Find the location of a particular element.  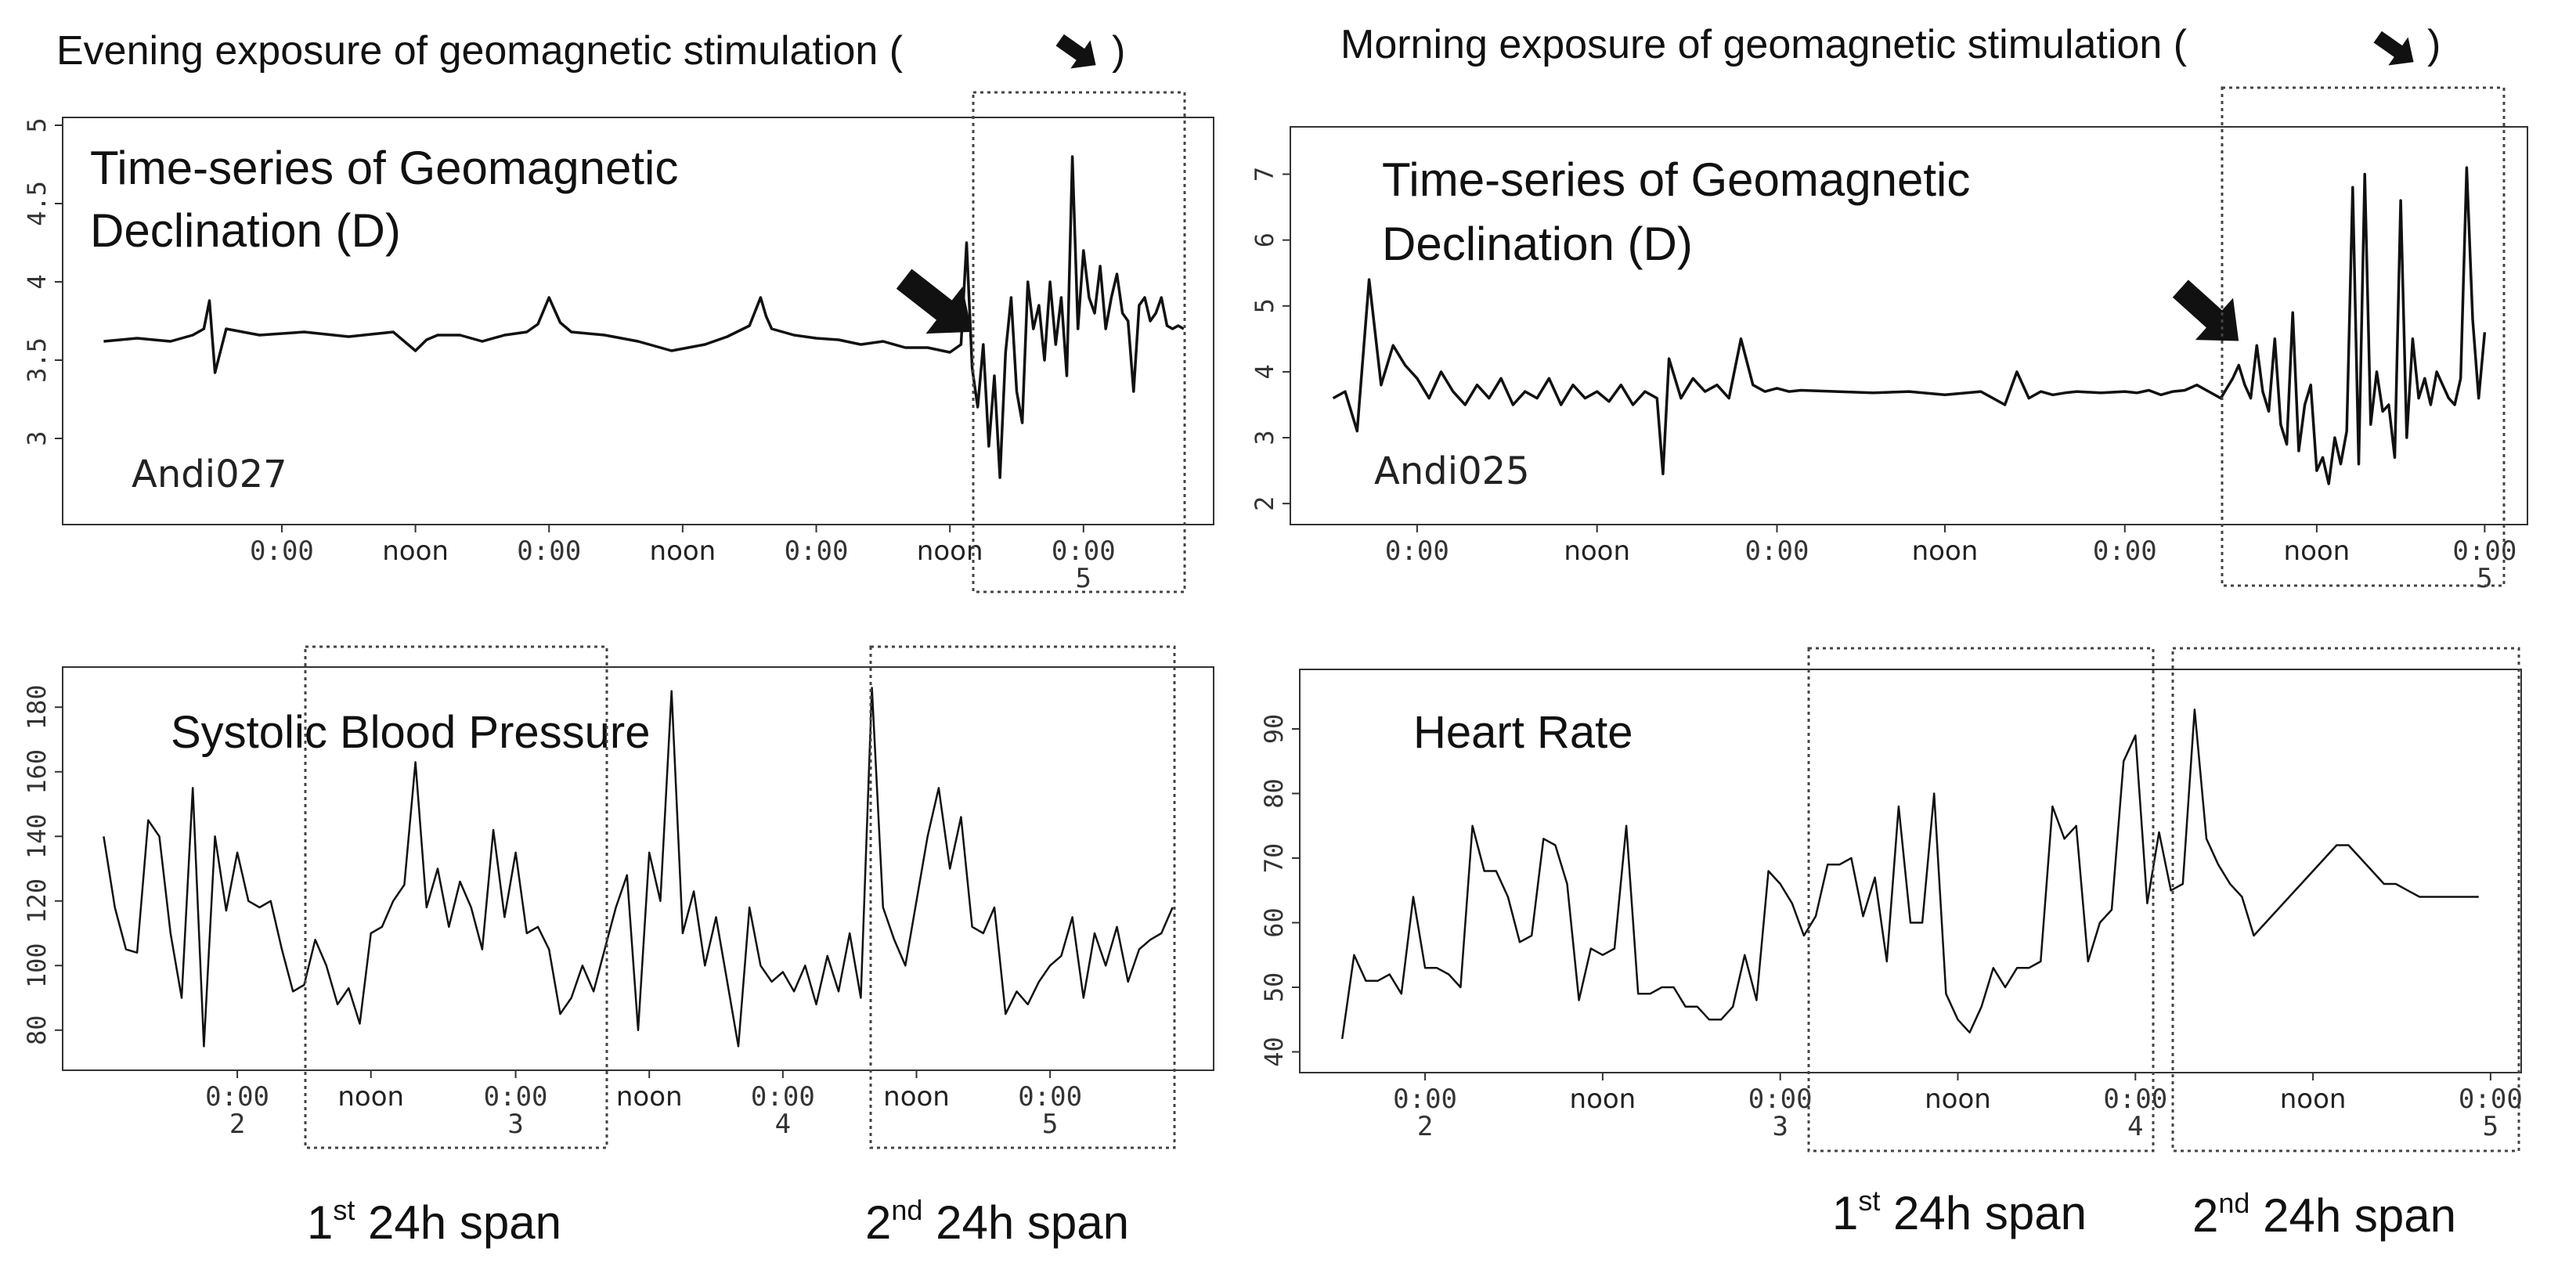

y-tick-label: 60 is located at coordinates (1274, 923).